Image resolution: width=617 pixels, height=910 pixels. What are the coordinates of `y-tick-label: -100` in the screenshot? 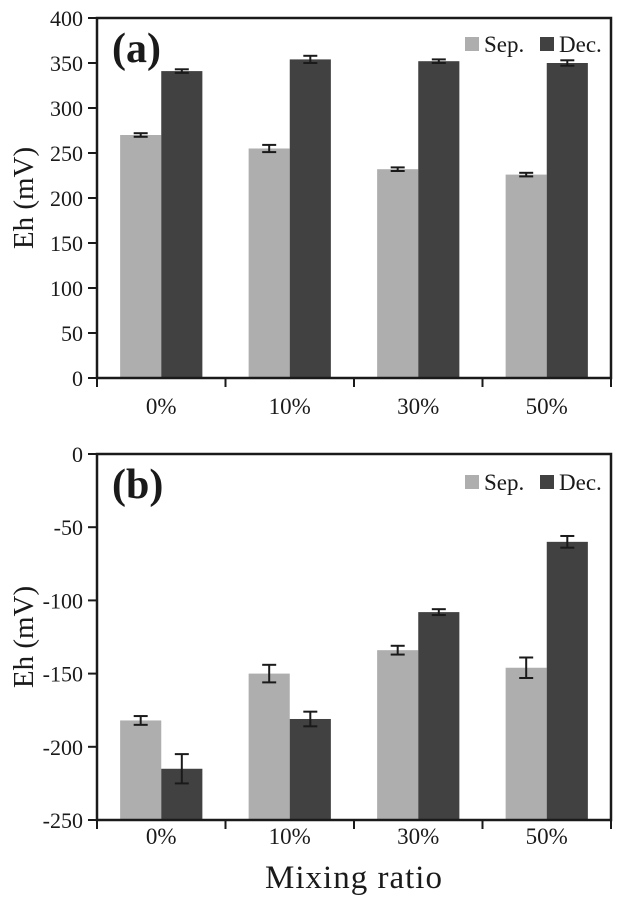 It's located at (63, 600).